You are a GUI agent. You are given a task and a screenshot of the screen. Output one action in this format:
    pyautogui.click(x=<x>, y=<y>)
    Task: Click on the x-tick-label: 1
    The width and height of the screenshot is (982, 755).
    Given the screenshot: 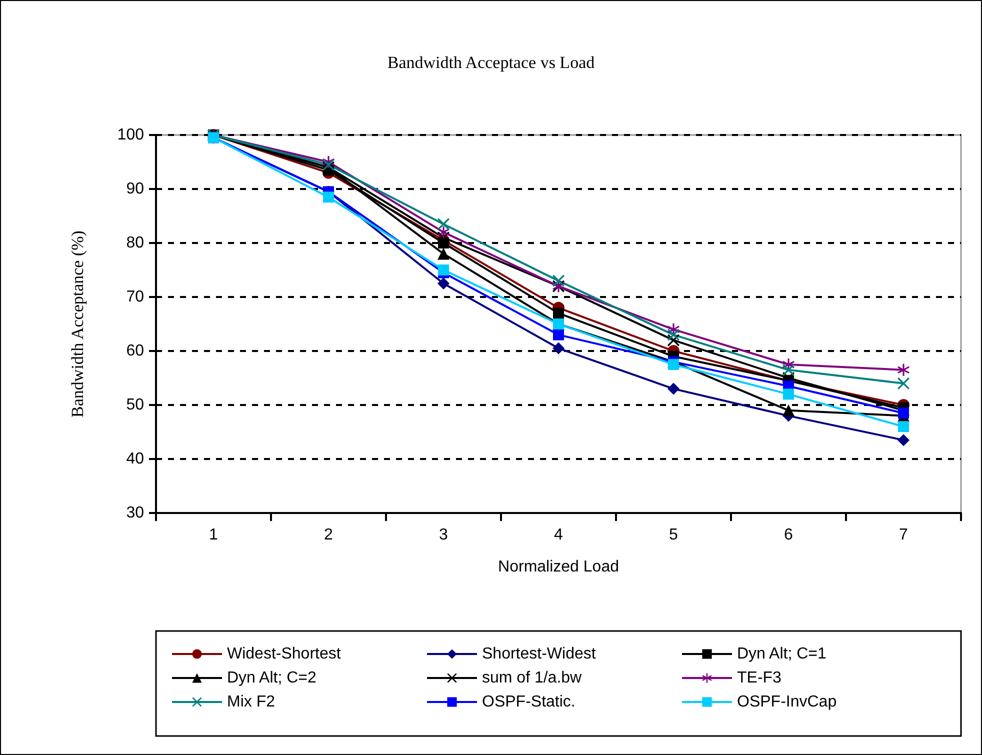 What is the action you would take?
    pyautogui.click(x=213, y=535)
    